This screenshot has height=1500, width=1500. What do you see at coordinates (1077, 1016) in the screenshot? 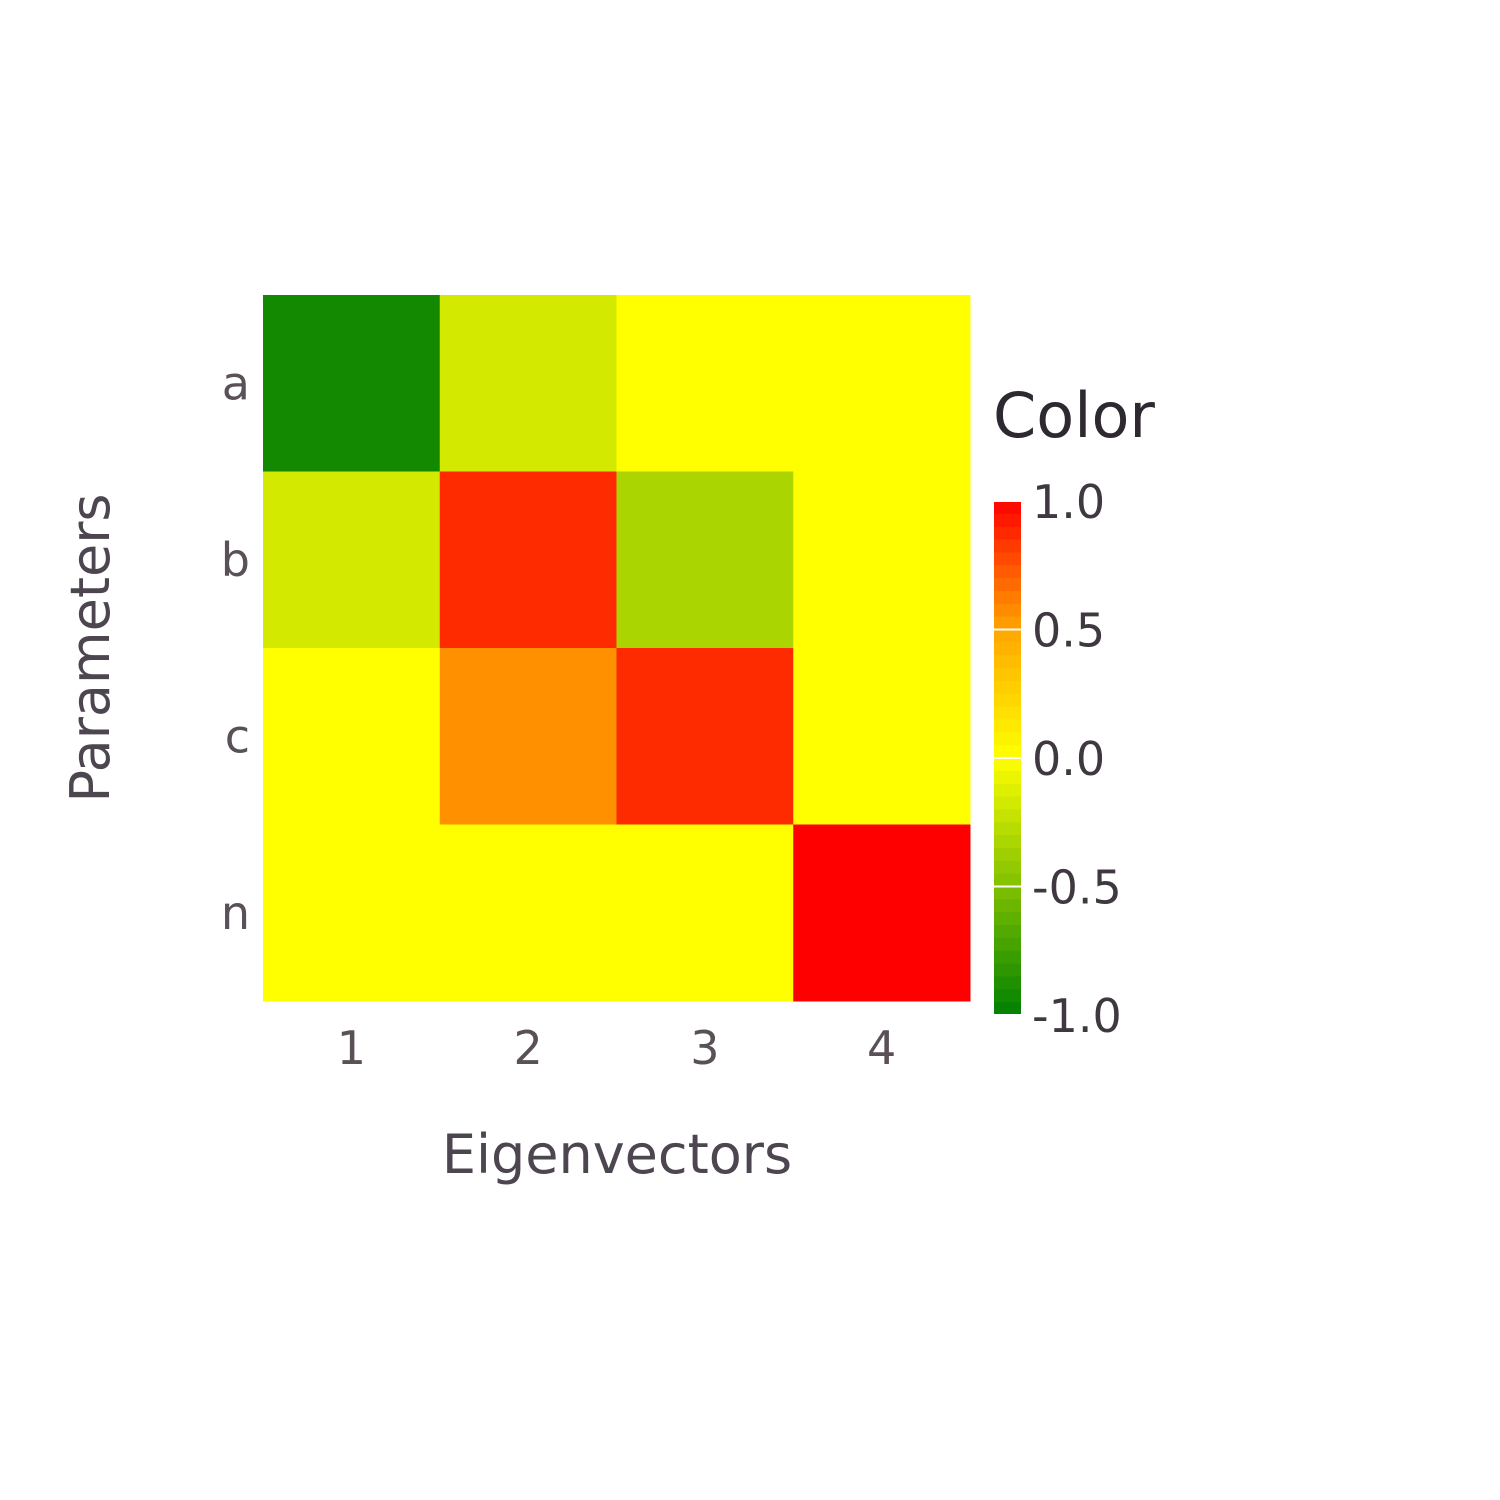
I see `colorbar-tick-label: -1.0` at bounding box center [1077, 1016].